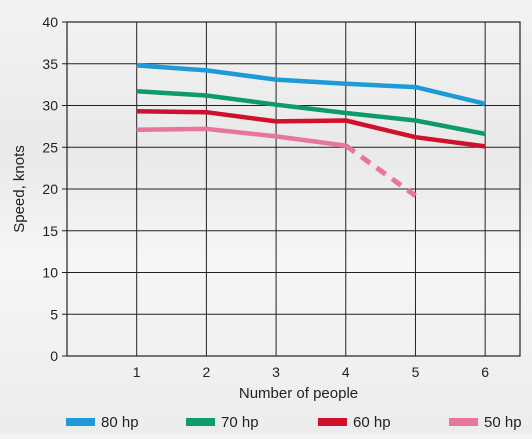 The width and height of the screenshot is (532, 439). What do you see at coordinates (381, 171) in the screenshot?
I see `series-dashed-50-hp` at bounding box center [381, 171].